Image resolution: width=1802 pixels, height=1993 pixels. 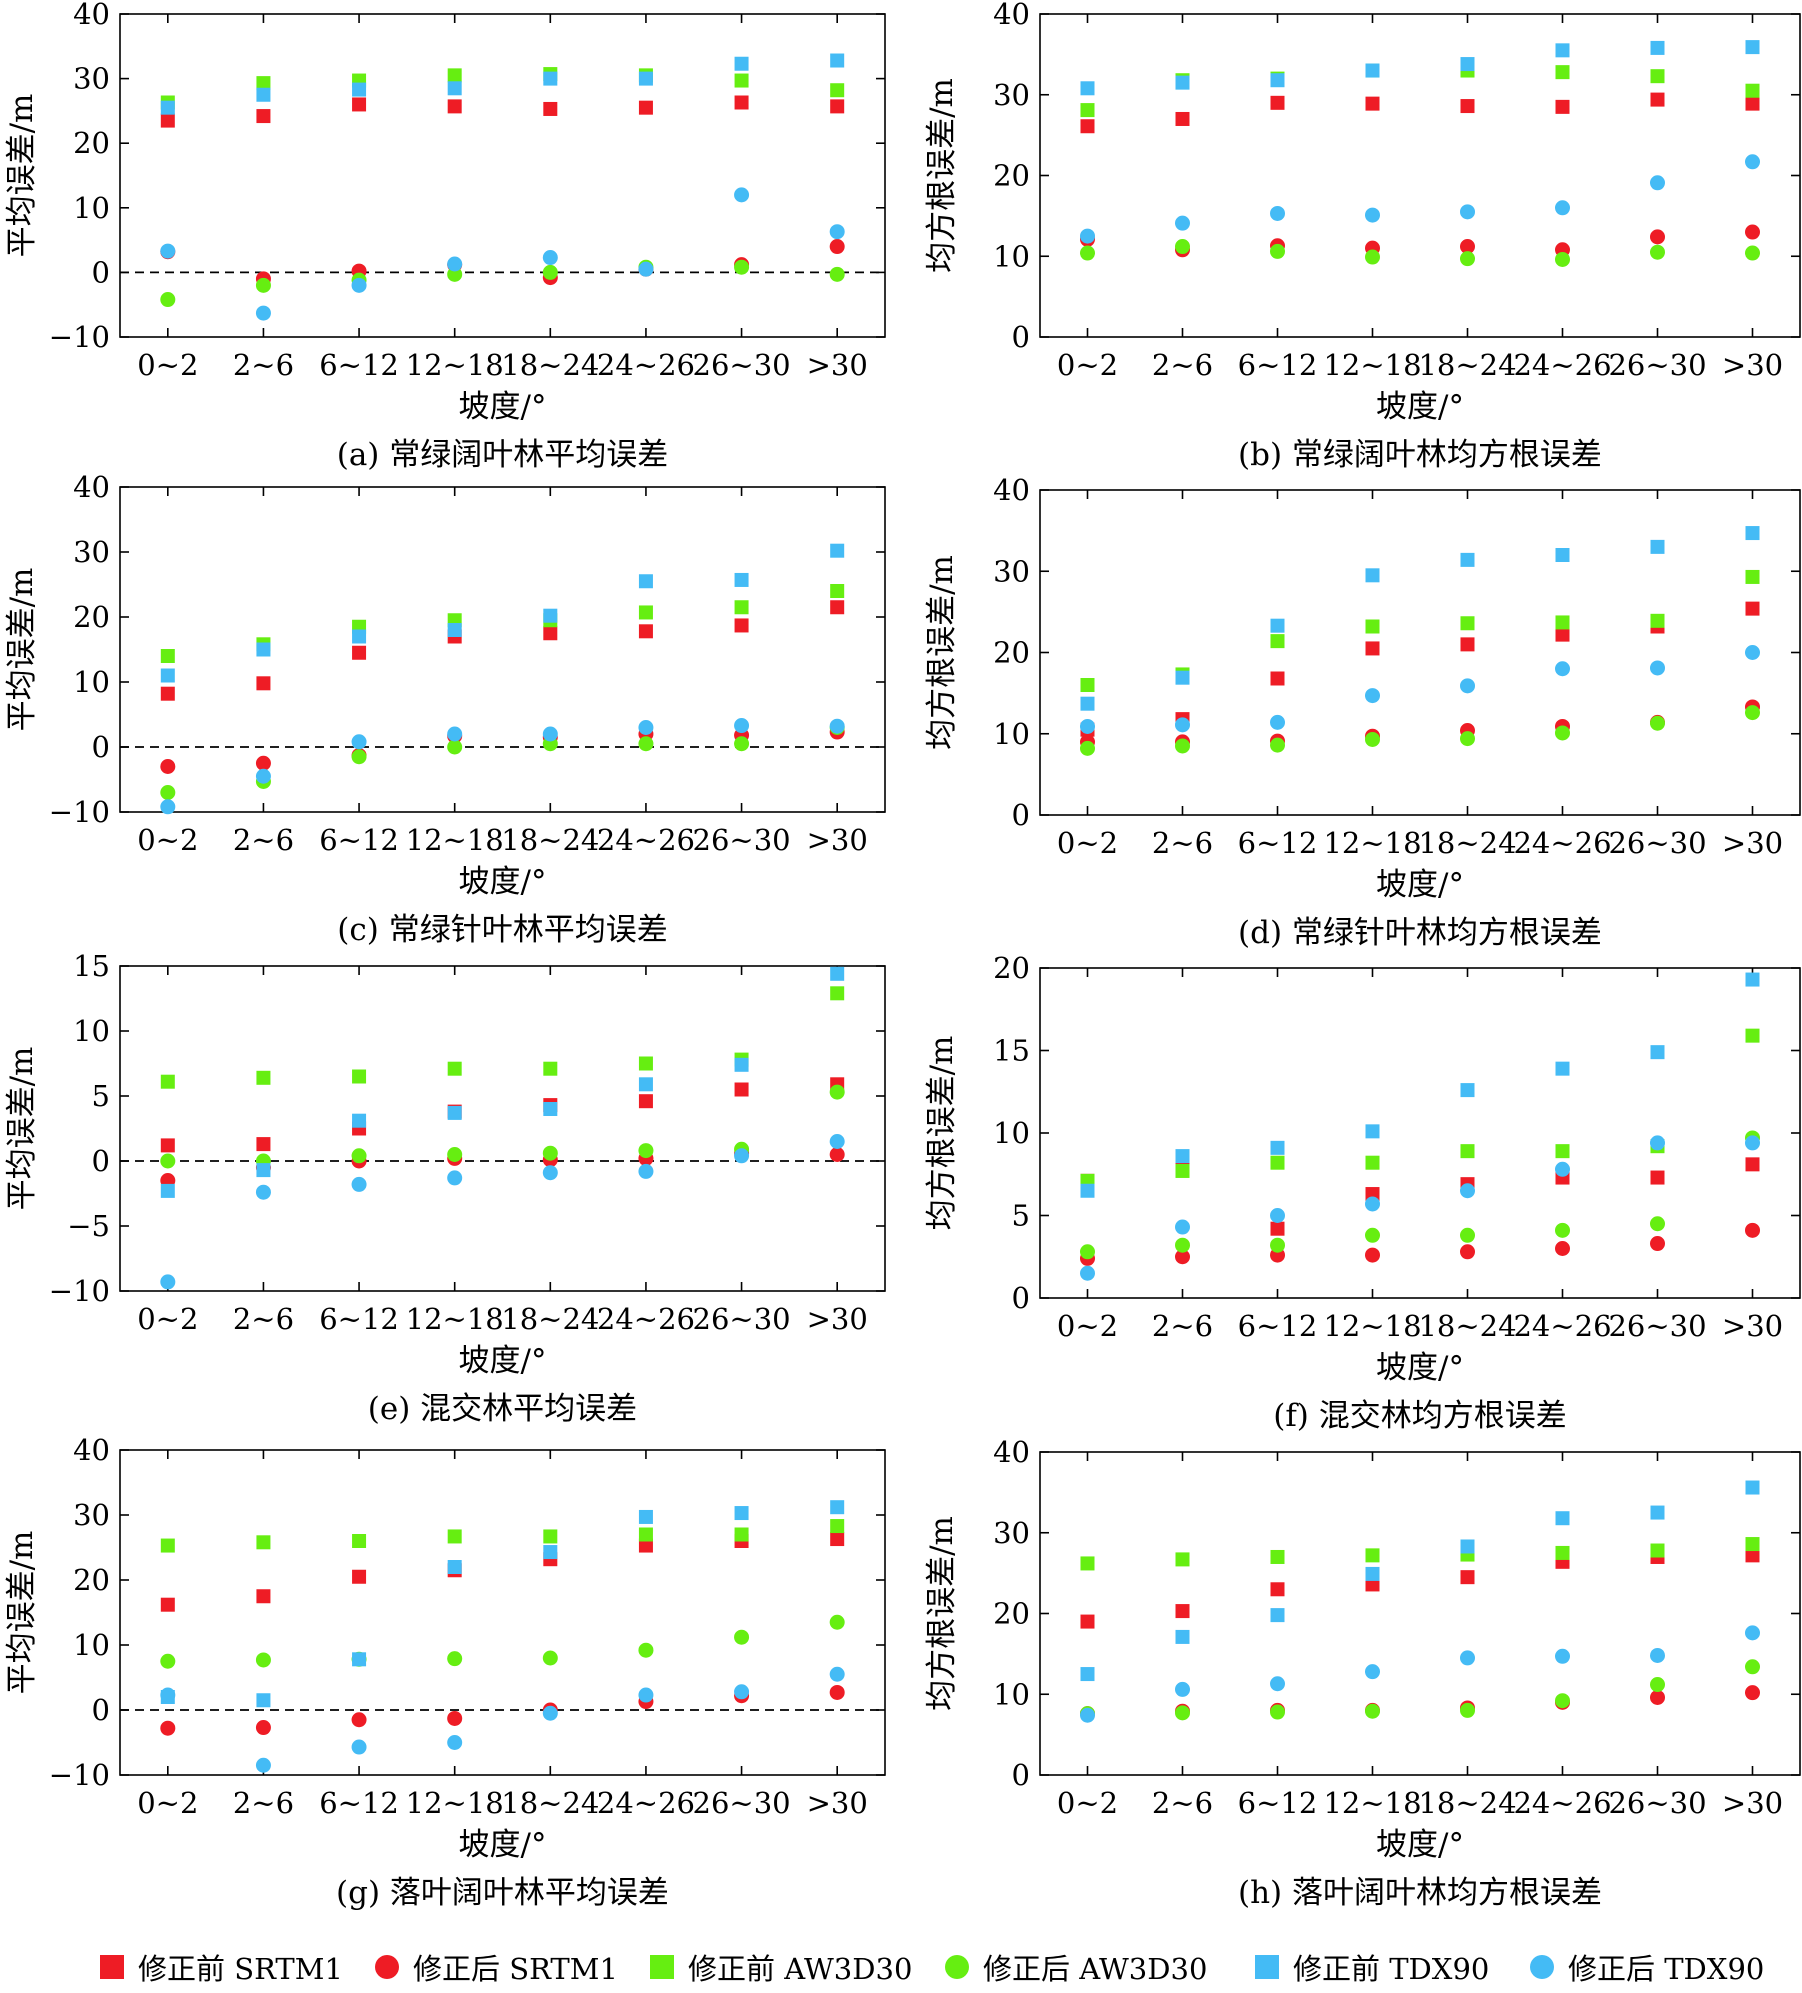 I want to click on panel-f-xtick-label-6: 26~30, so click(x=1657, y=1326).